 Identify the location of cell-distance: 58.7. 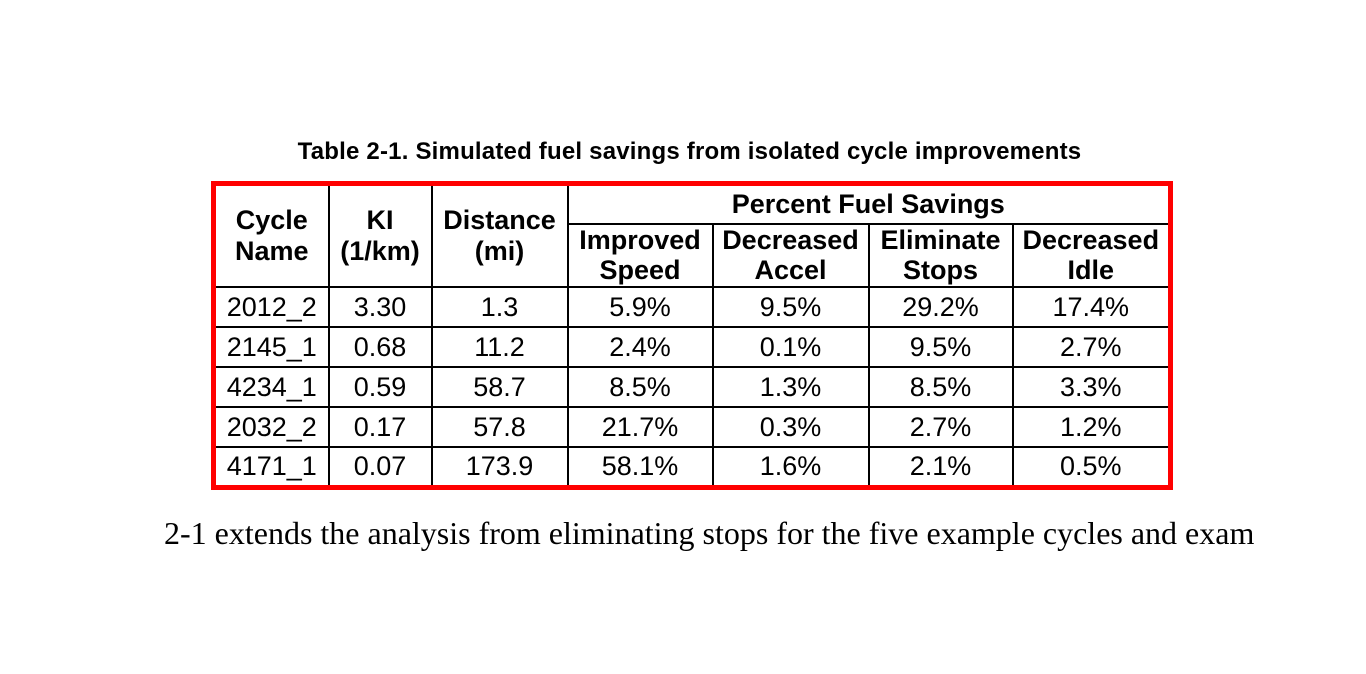
(499, 387).